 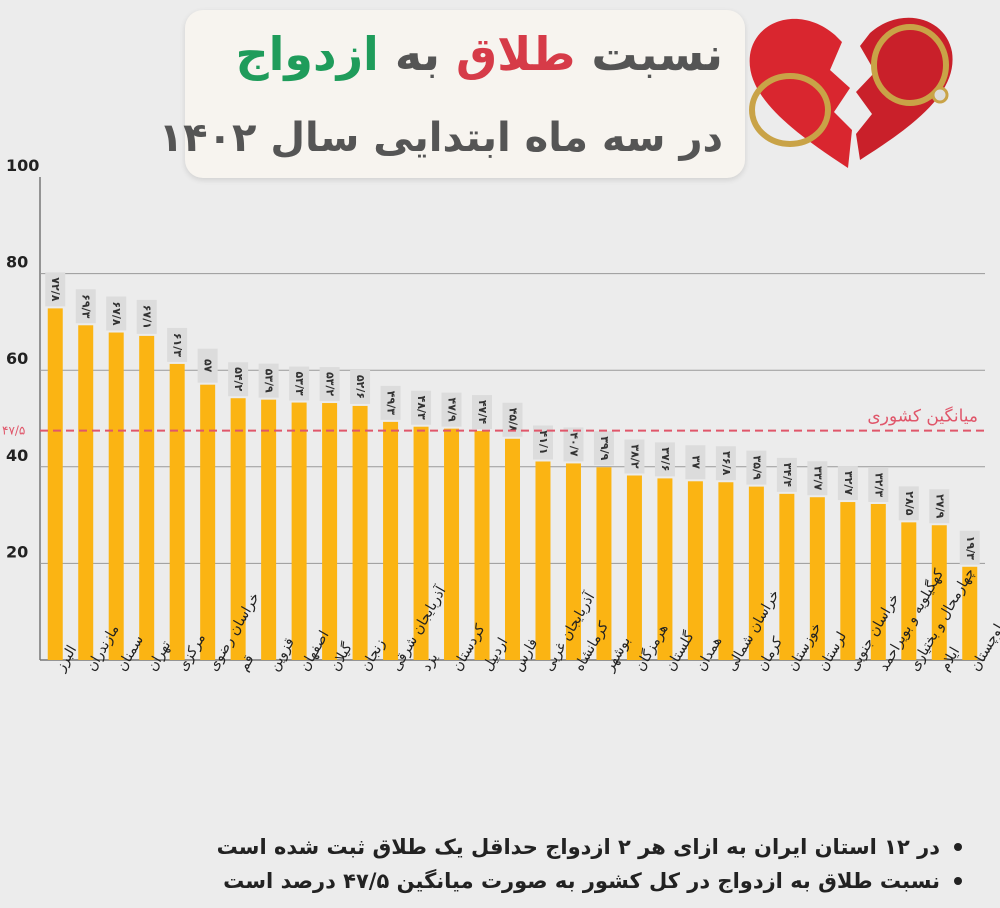 What do you see at coordinates (958, 847) in the screenshot?
I see `bullet-icon` at bounding box center [958, 847].